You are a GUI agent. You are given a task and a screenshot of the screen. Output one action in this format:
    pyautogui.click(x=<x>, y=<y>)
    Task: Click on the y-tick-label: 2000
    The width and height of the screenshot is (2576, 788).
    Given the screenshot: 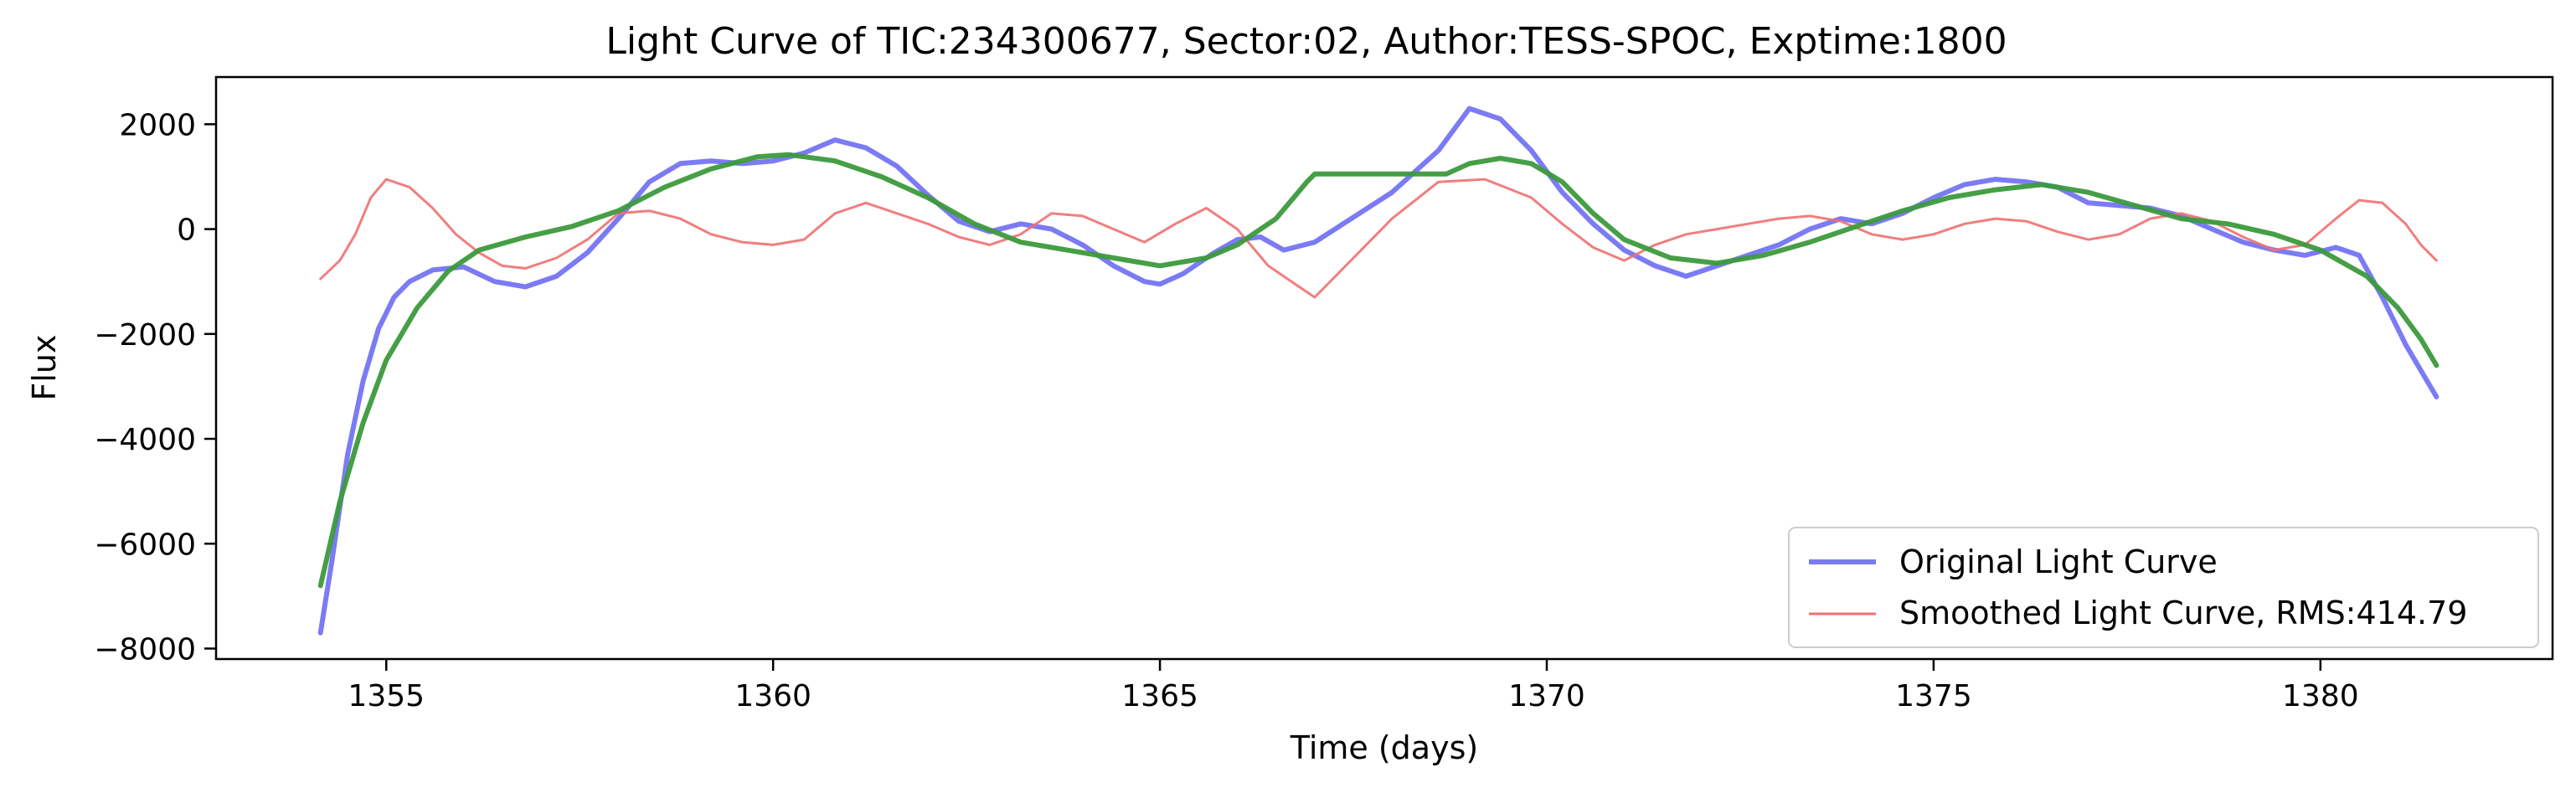 What is the action you would take?
    pyautogui.click(x=157, y=125)
    